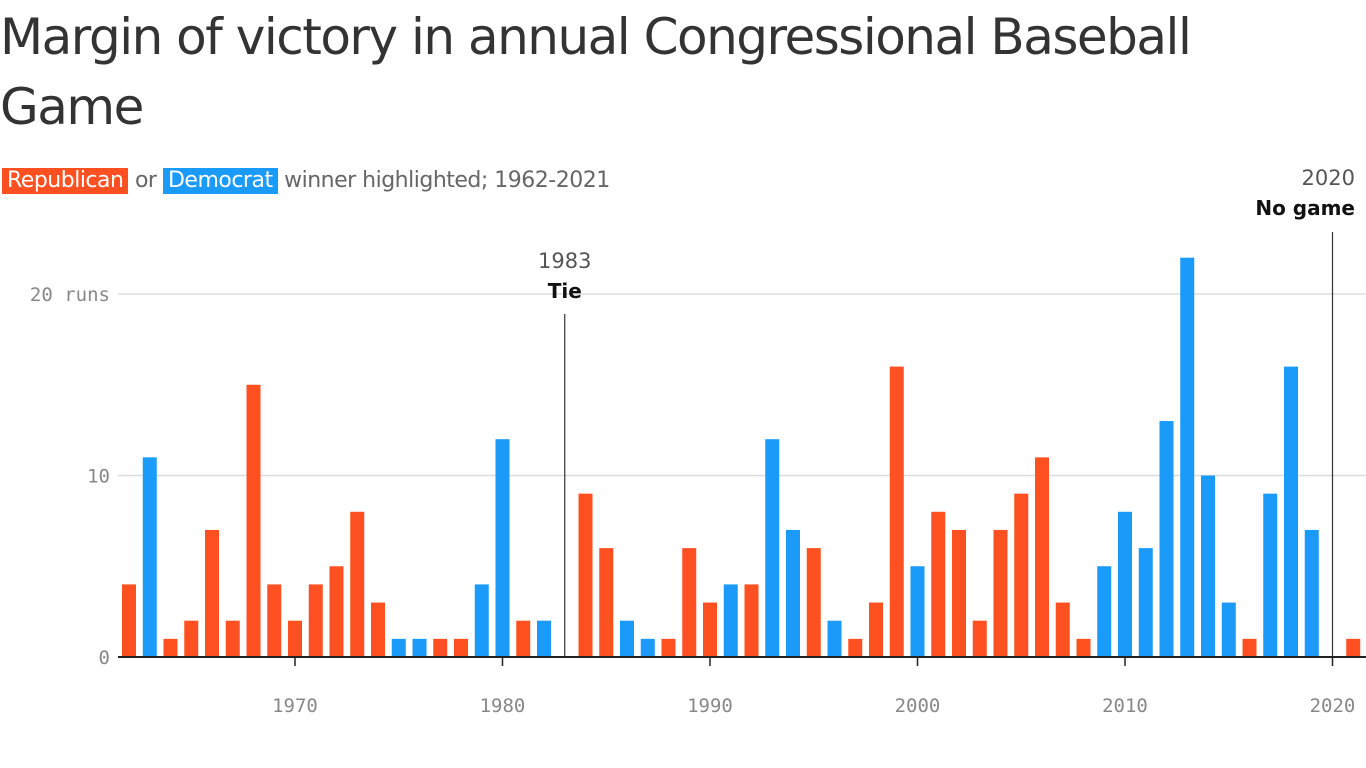  What do you see at coordinates (1208, 566) in the screenshot?
I see `bar-2014` at bounding box center [1208, 566].